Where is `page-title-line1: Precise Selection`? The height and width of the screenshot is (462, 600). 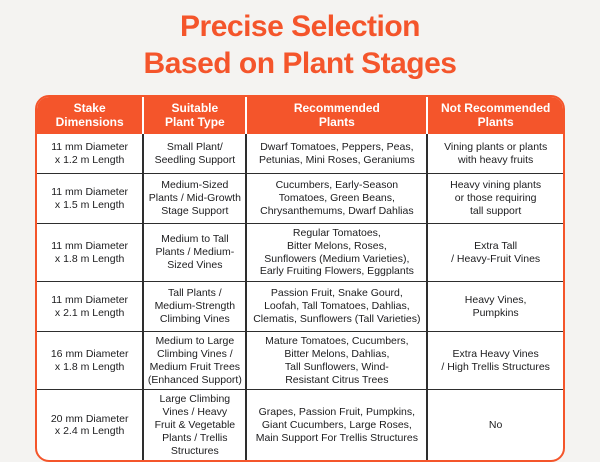
page-title-line1: Precise Selection is located at coordinates (300, 26).